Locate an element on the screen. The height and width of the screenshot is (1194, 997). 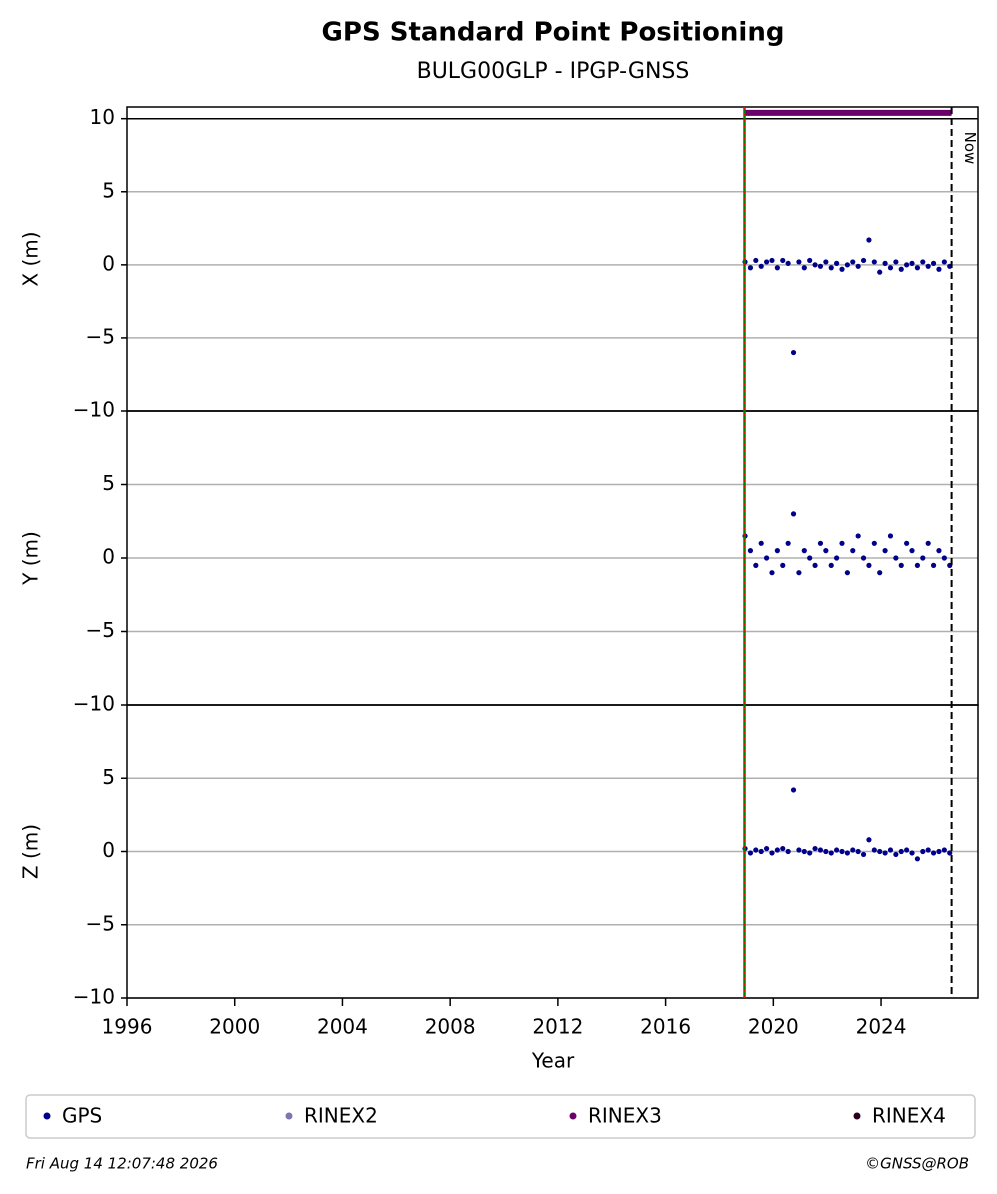
legend-label: RINEX4 is located at coordinates (909, 1116).